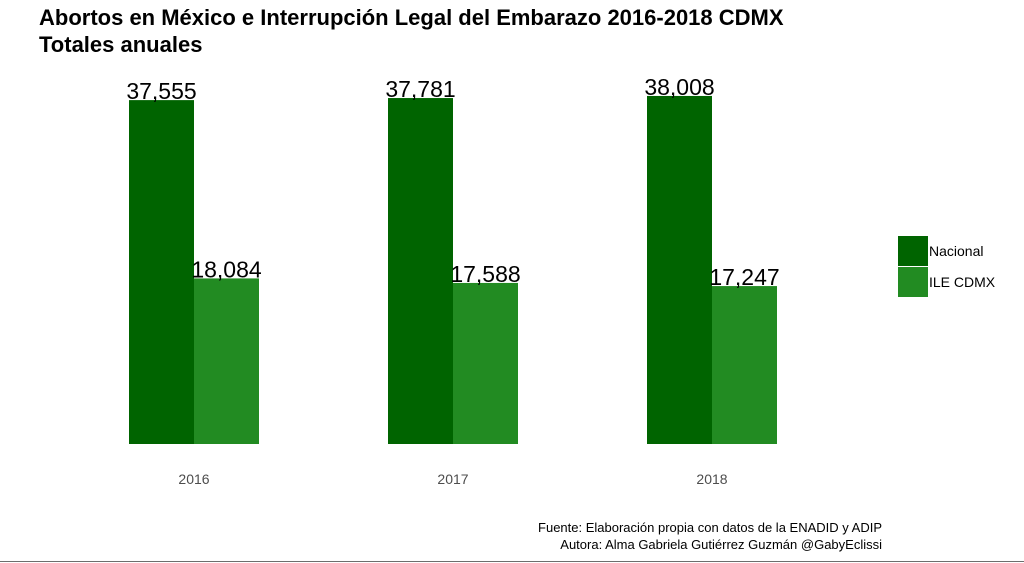  Describe the element at coordinates (420, 89) in the screenshot. I see `data-label-nacional-2017: 37,781` at that location.